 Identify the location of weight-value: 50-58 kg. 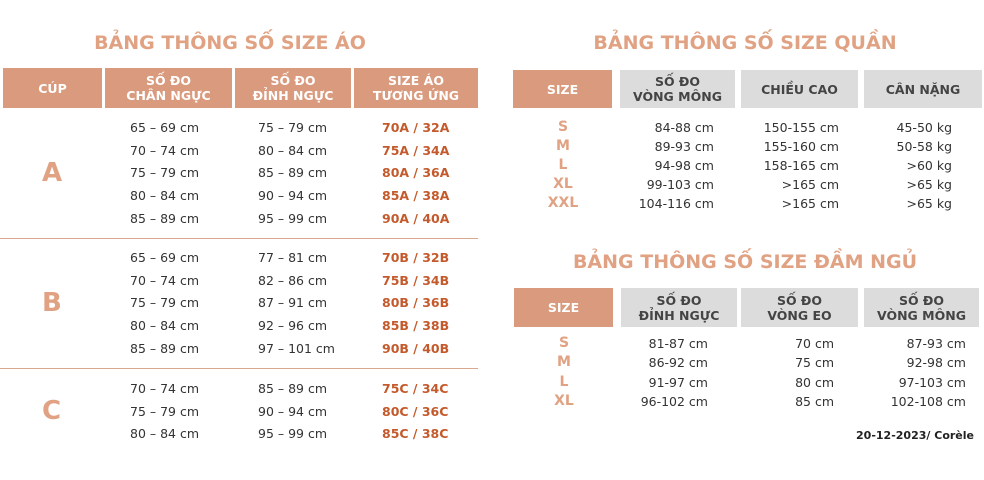
(924, 146).